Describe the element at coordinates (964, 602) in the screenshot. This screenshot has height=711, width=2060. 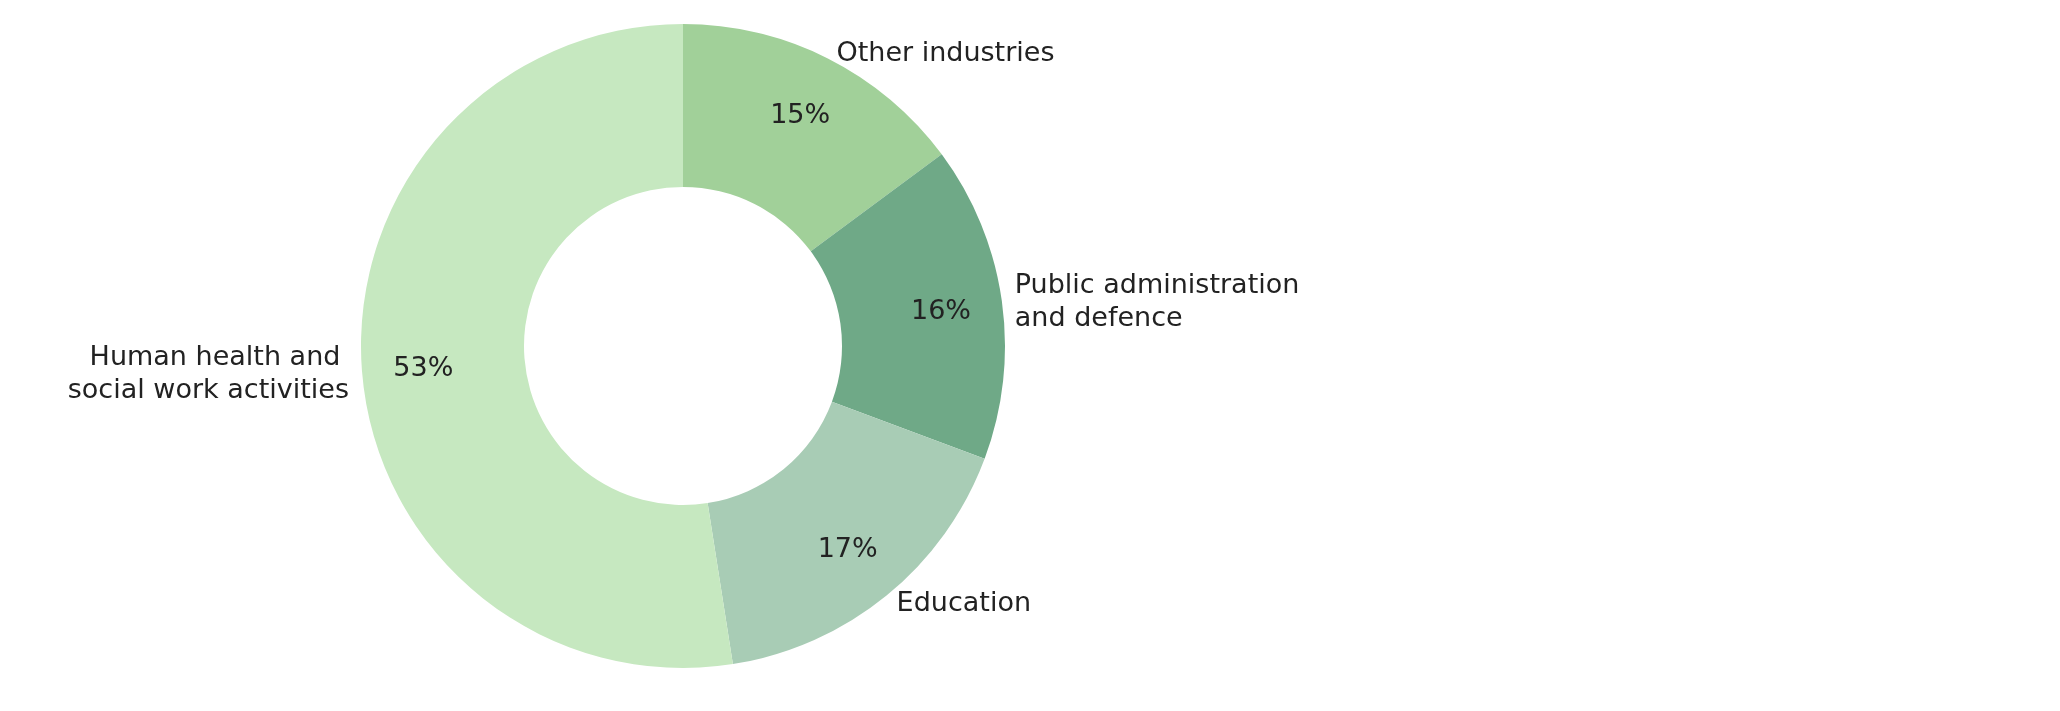
I see `slice-label: Education` at that location.